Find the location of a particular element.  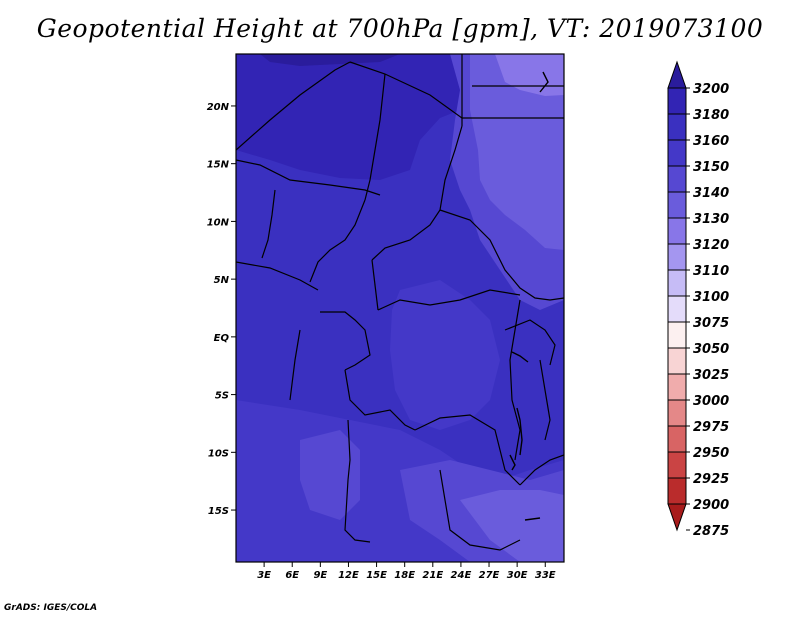

lat-tick-label: 10S is located at coordinates (218, 453).